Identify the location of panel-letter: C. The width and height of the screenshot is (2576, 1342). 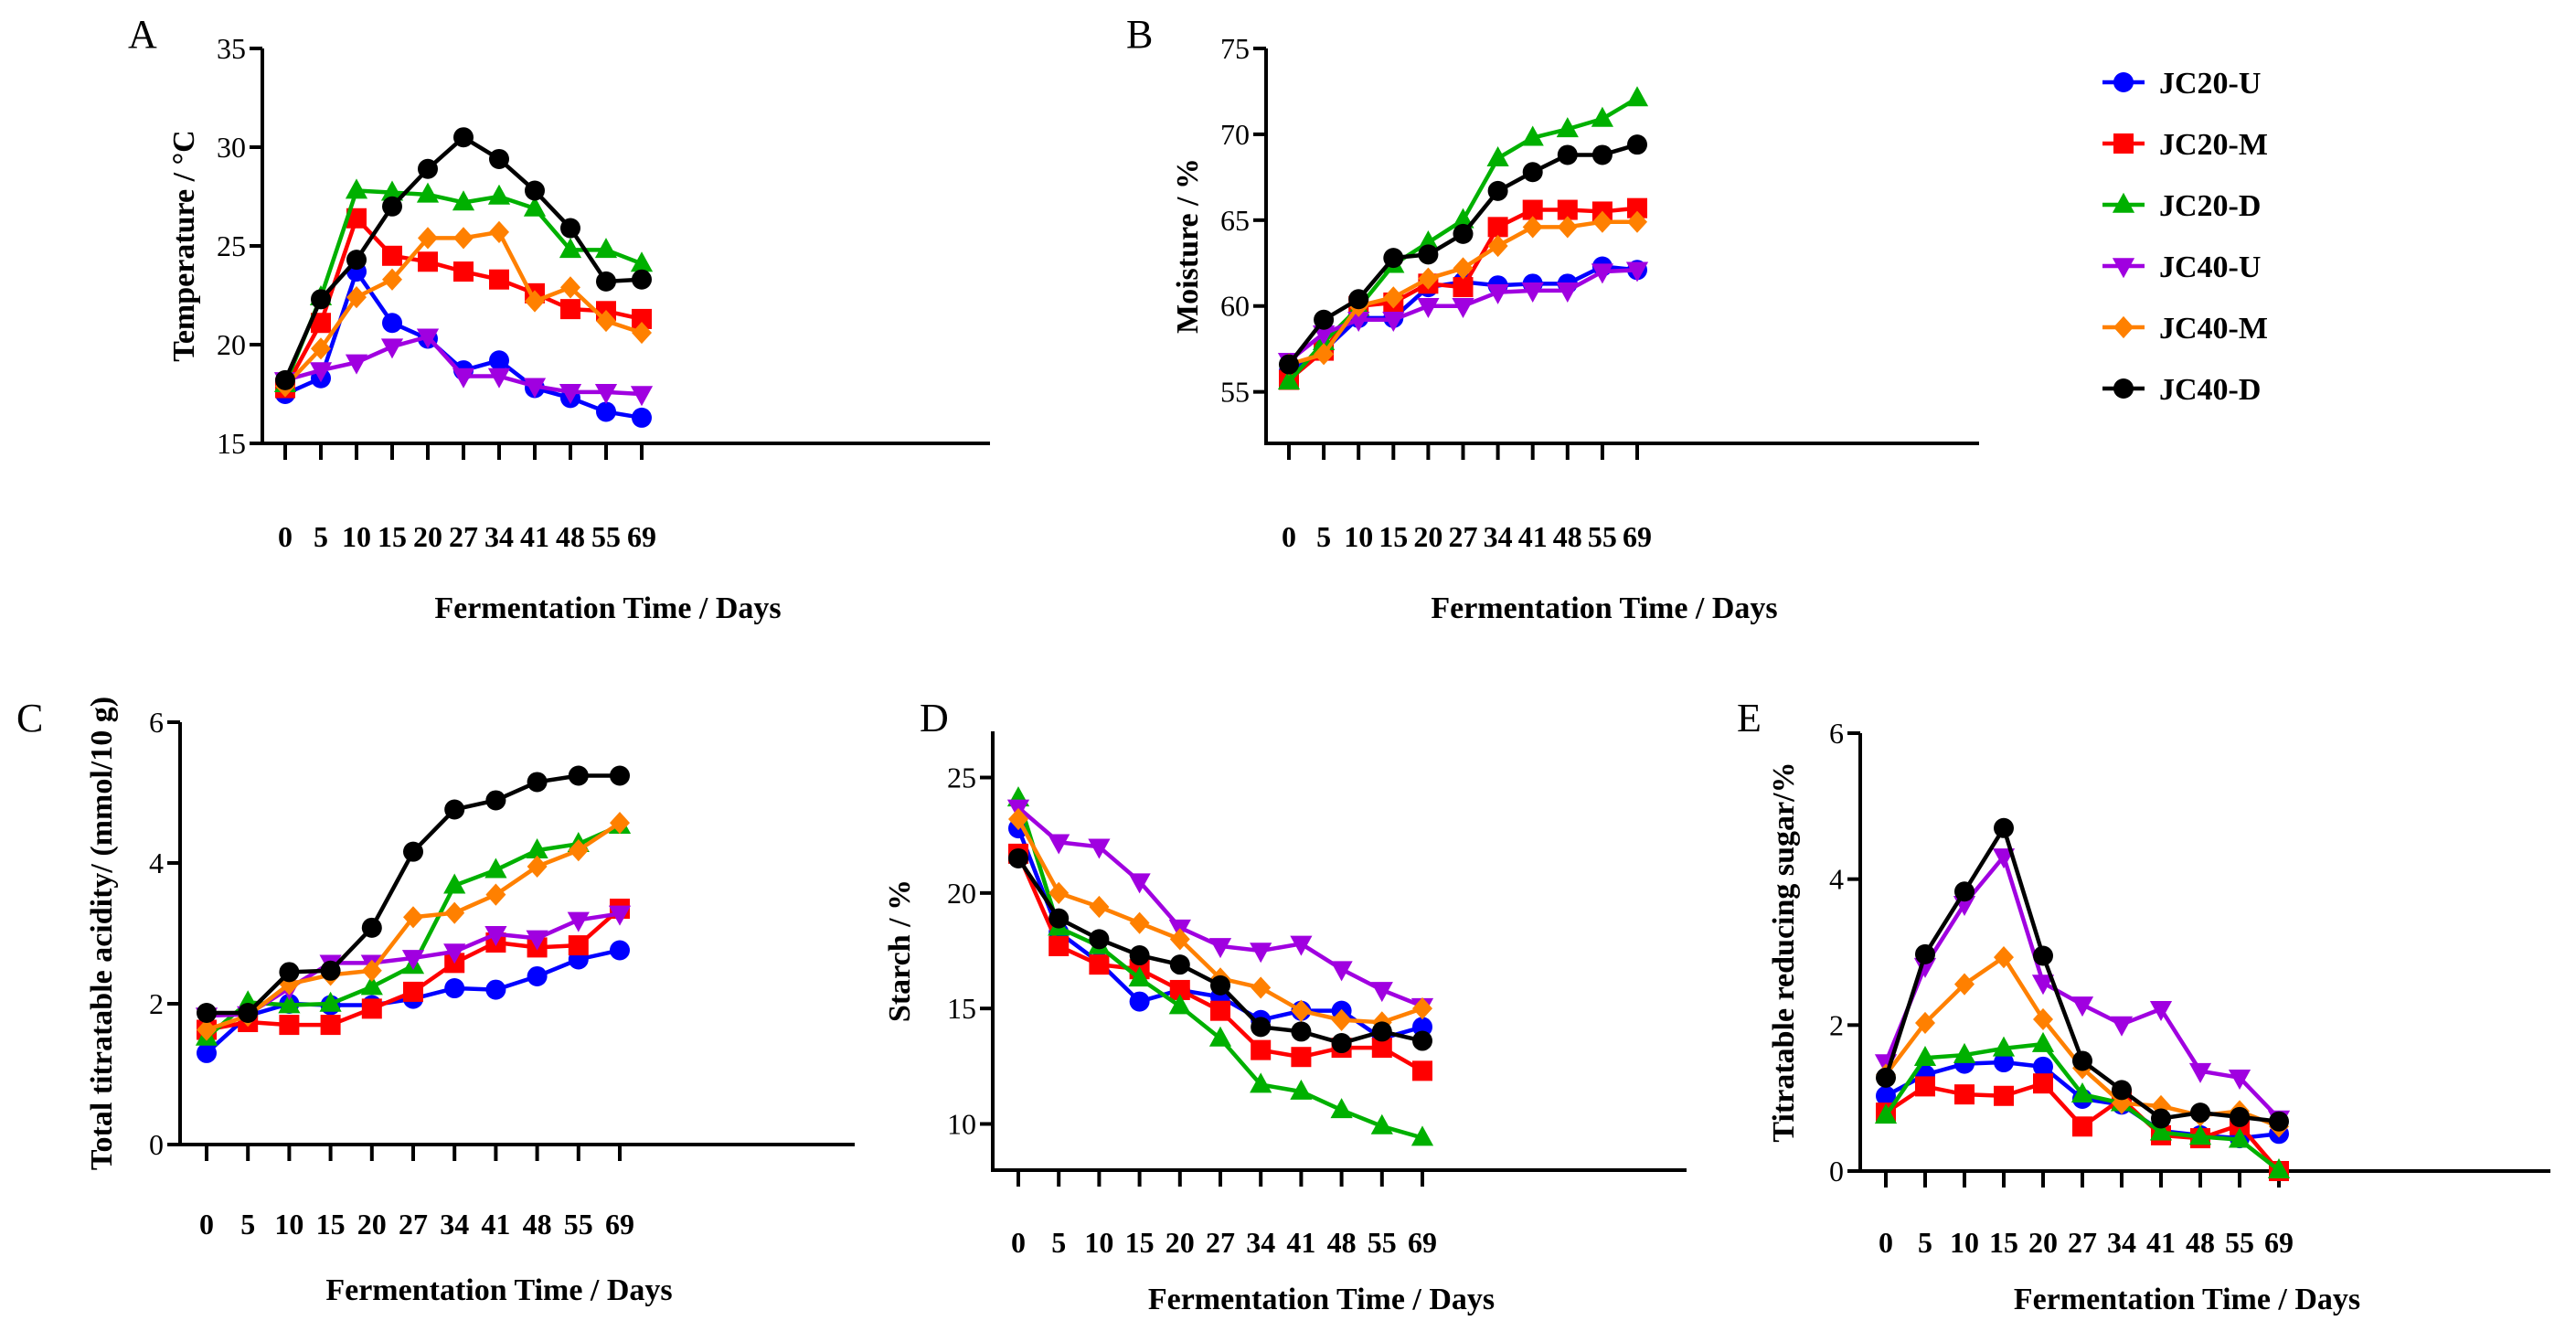
(29, 718).